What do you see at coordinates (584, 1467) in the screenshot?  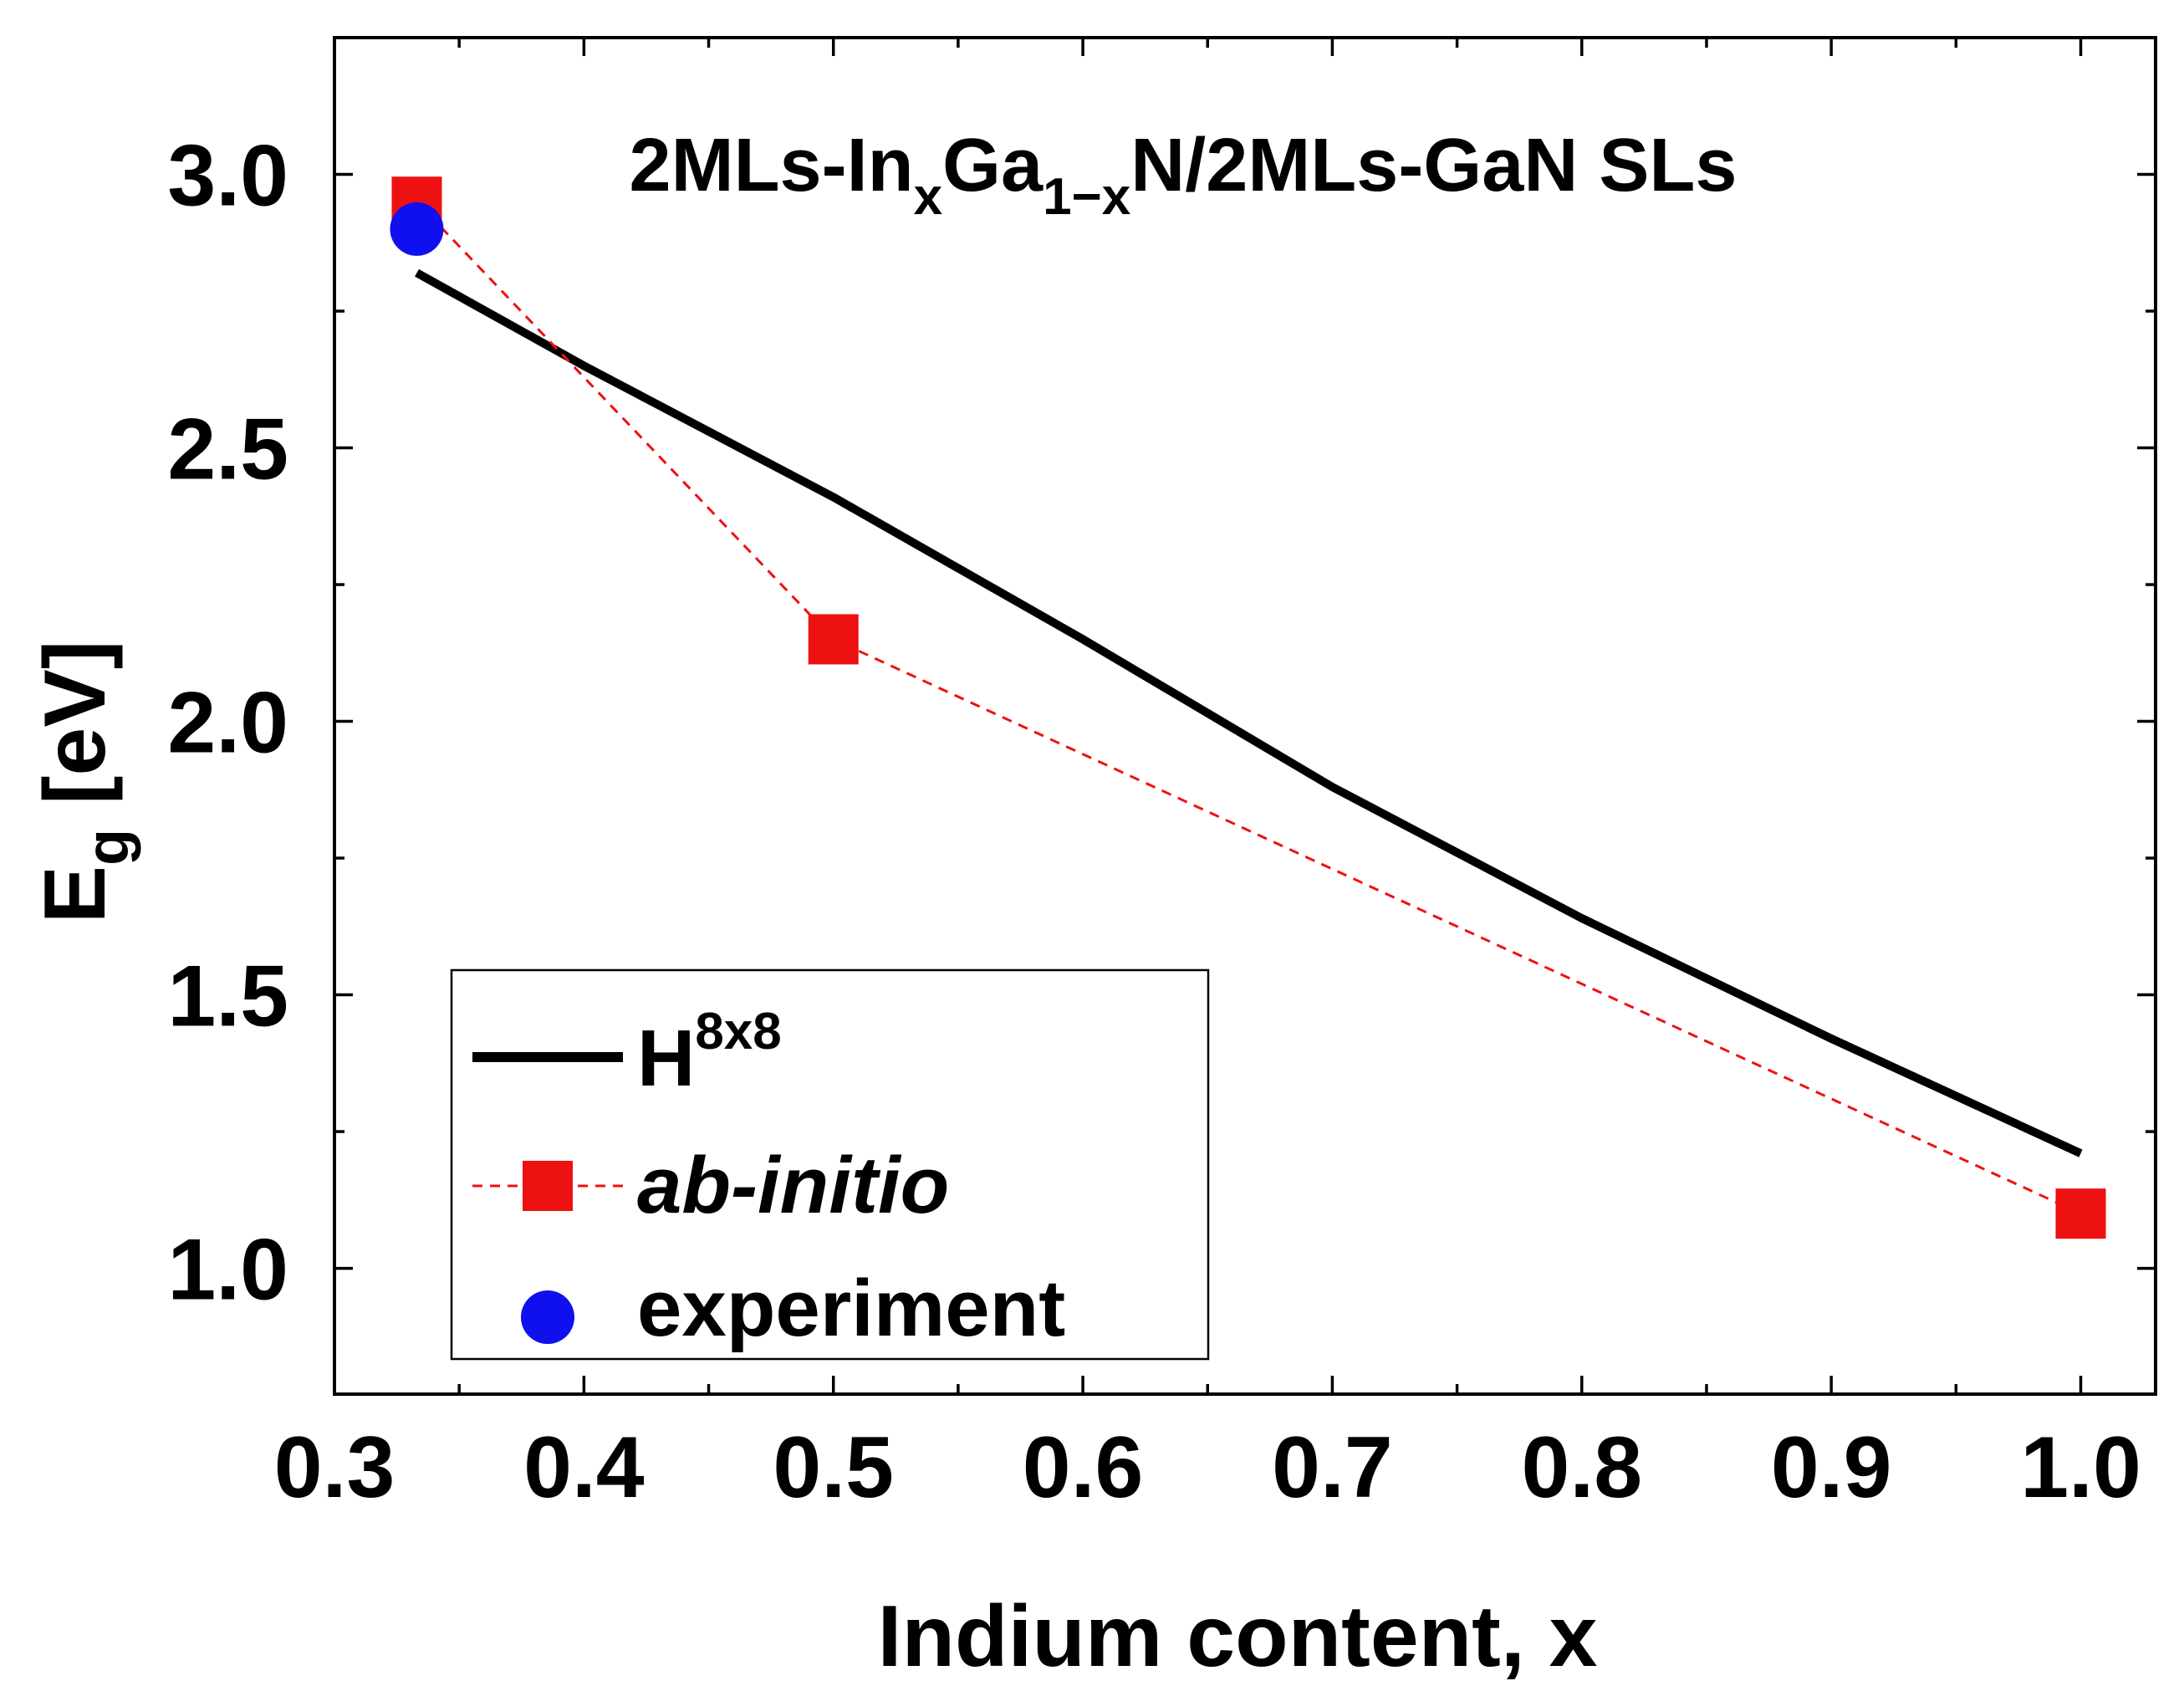 I see `x-tick-label: 0.4` at bounding box center [584, 1467].